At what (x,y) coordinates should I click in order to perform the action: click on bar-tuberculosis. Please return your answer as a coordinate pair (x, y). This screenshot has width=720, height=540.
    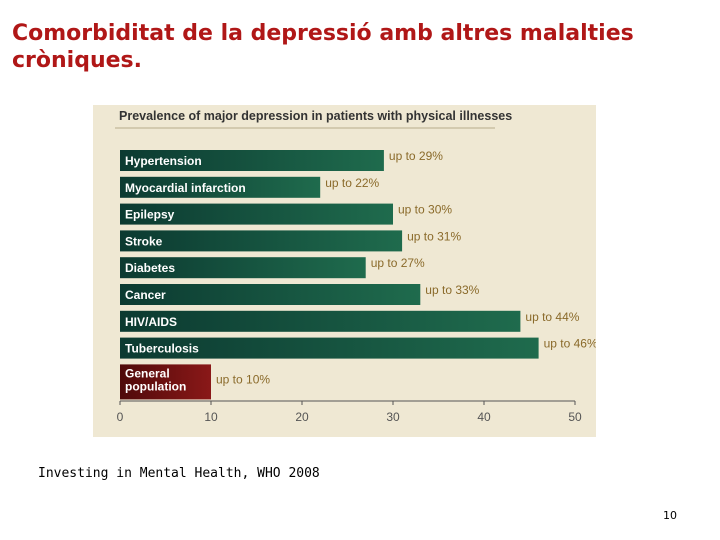
    Looking at the image, I should click on (329, 348).